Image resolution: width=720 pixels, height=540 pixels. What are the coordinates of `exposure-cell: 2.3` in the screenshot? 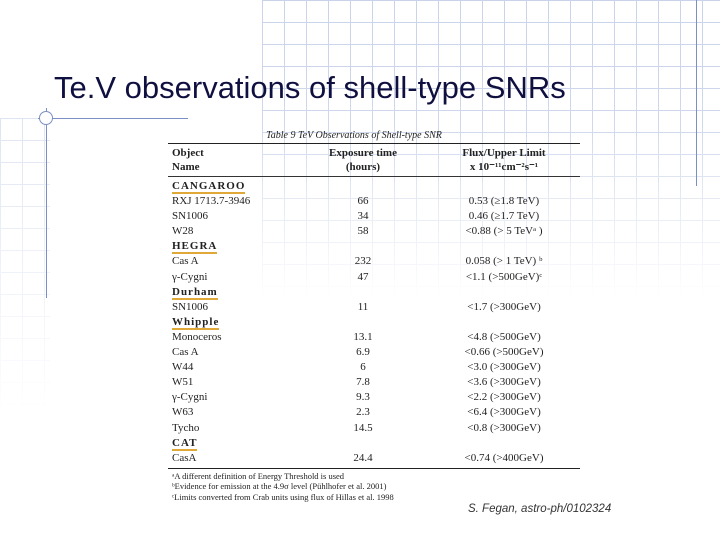 It's located at (363, 412).